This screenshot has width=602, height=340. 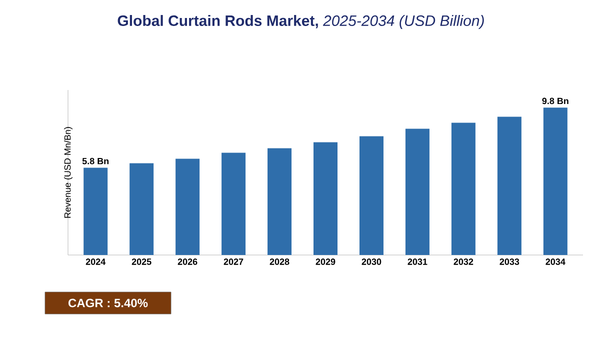 I want to click on x-tick-label: 2024, so click(x=96, y=261).